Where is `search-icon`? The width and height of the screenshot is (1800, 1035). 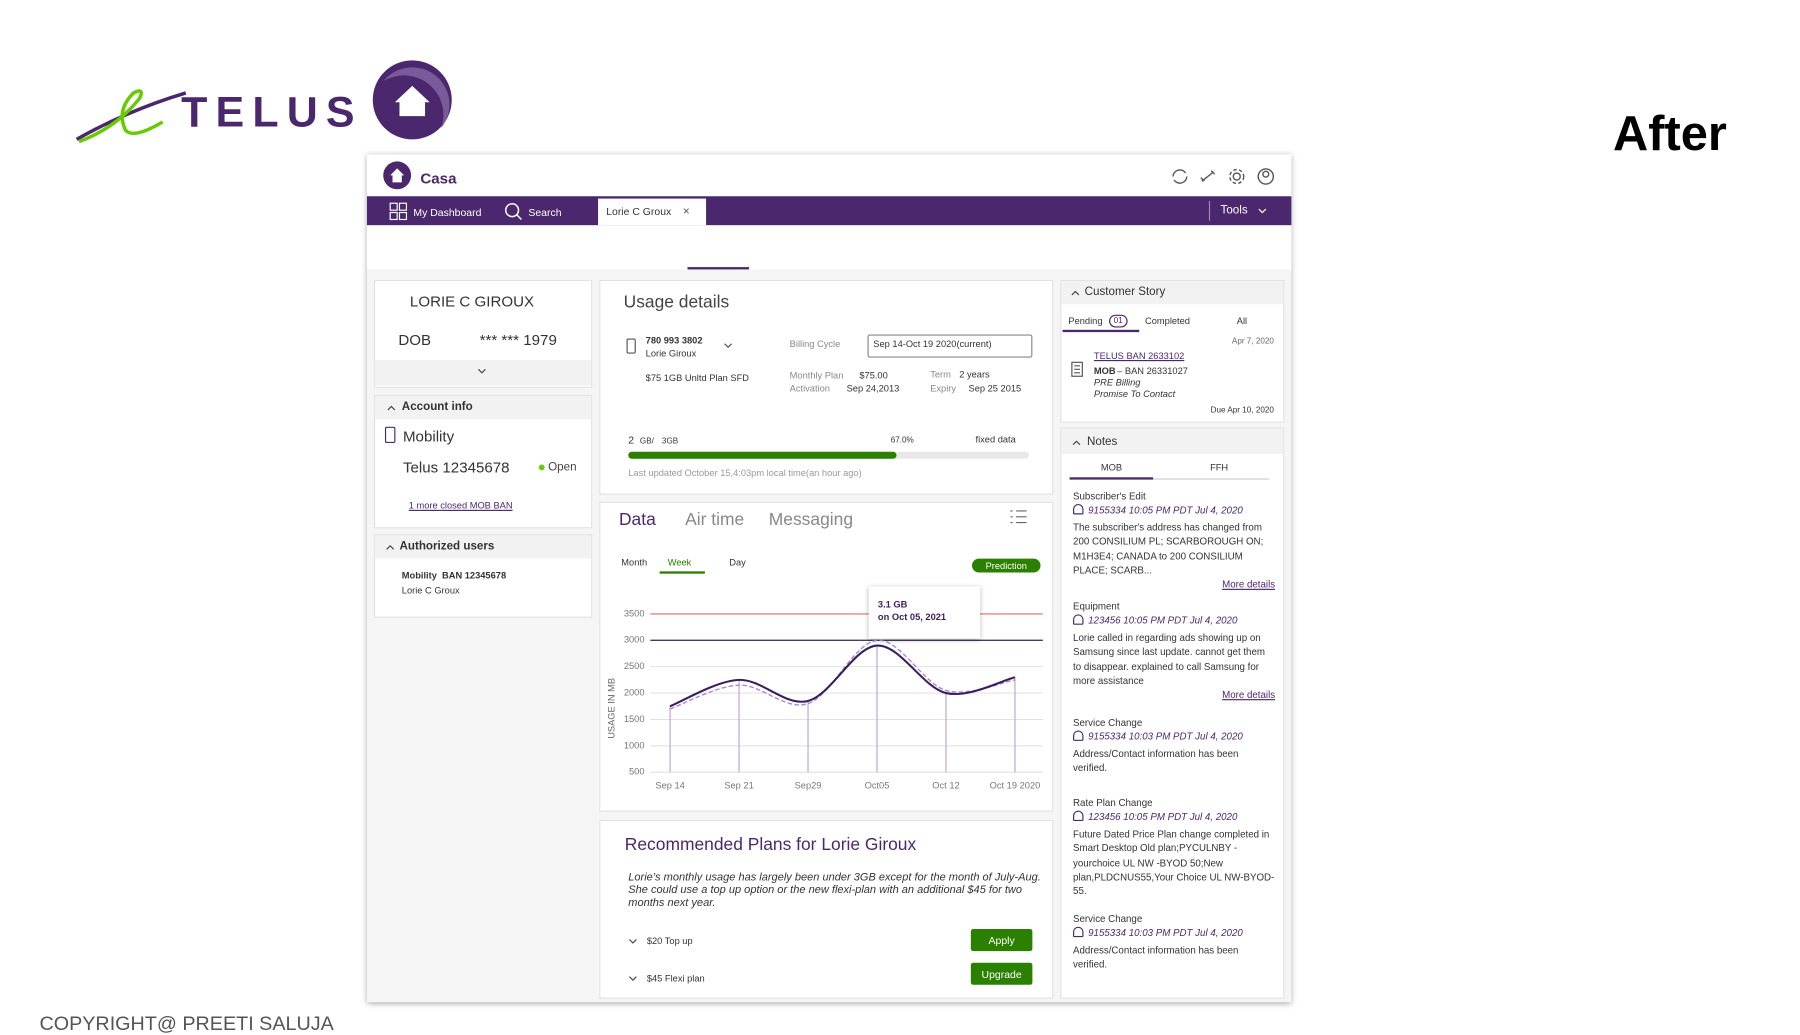
search-icon is located at coordinates (513, 212).